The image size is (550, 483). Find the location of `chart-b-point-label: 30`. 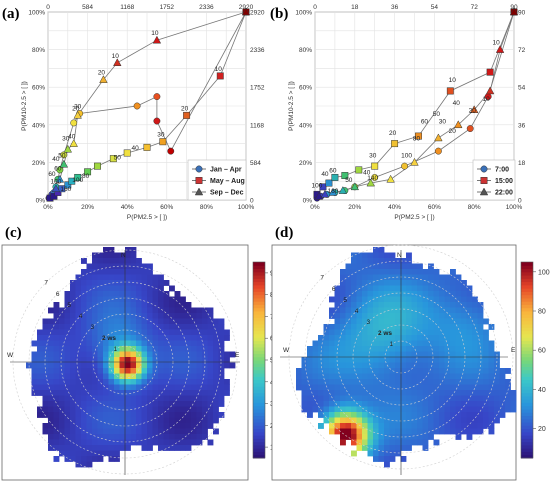

chart-b-point-label: 30 is located at coordinates (443, 122).